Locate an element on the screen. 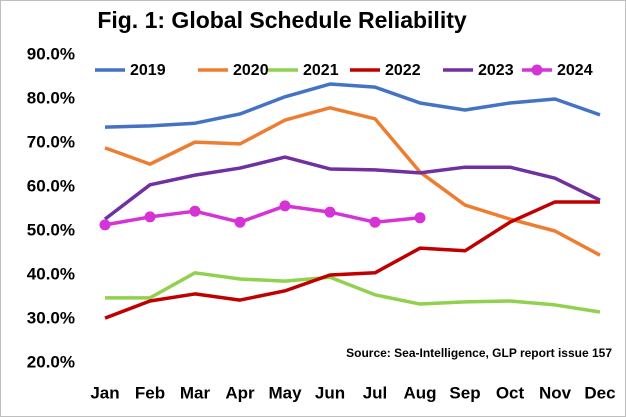 This screenshot has height=417, width=626. x-tick-label: Oct is located at coordinates (510, 392).